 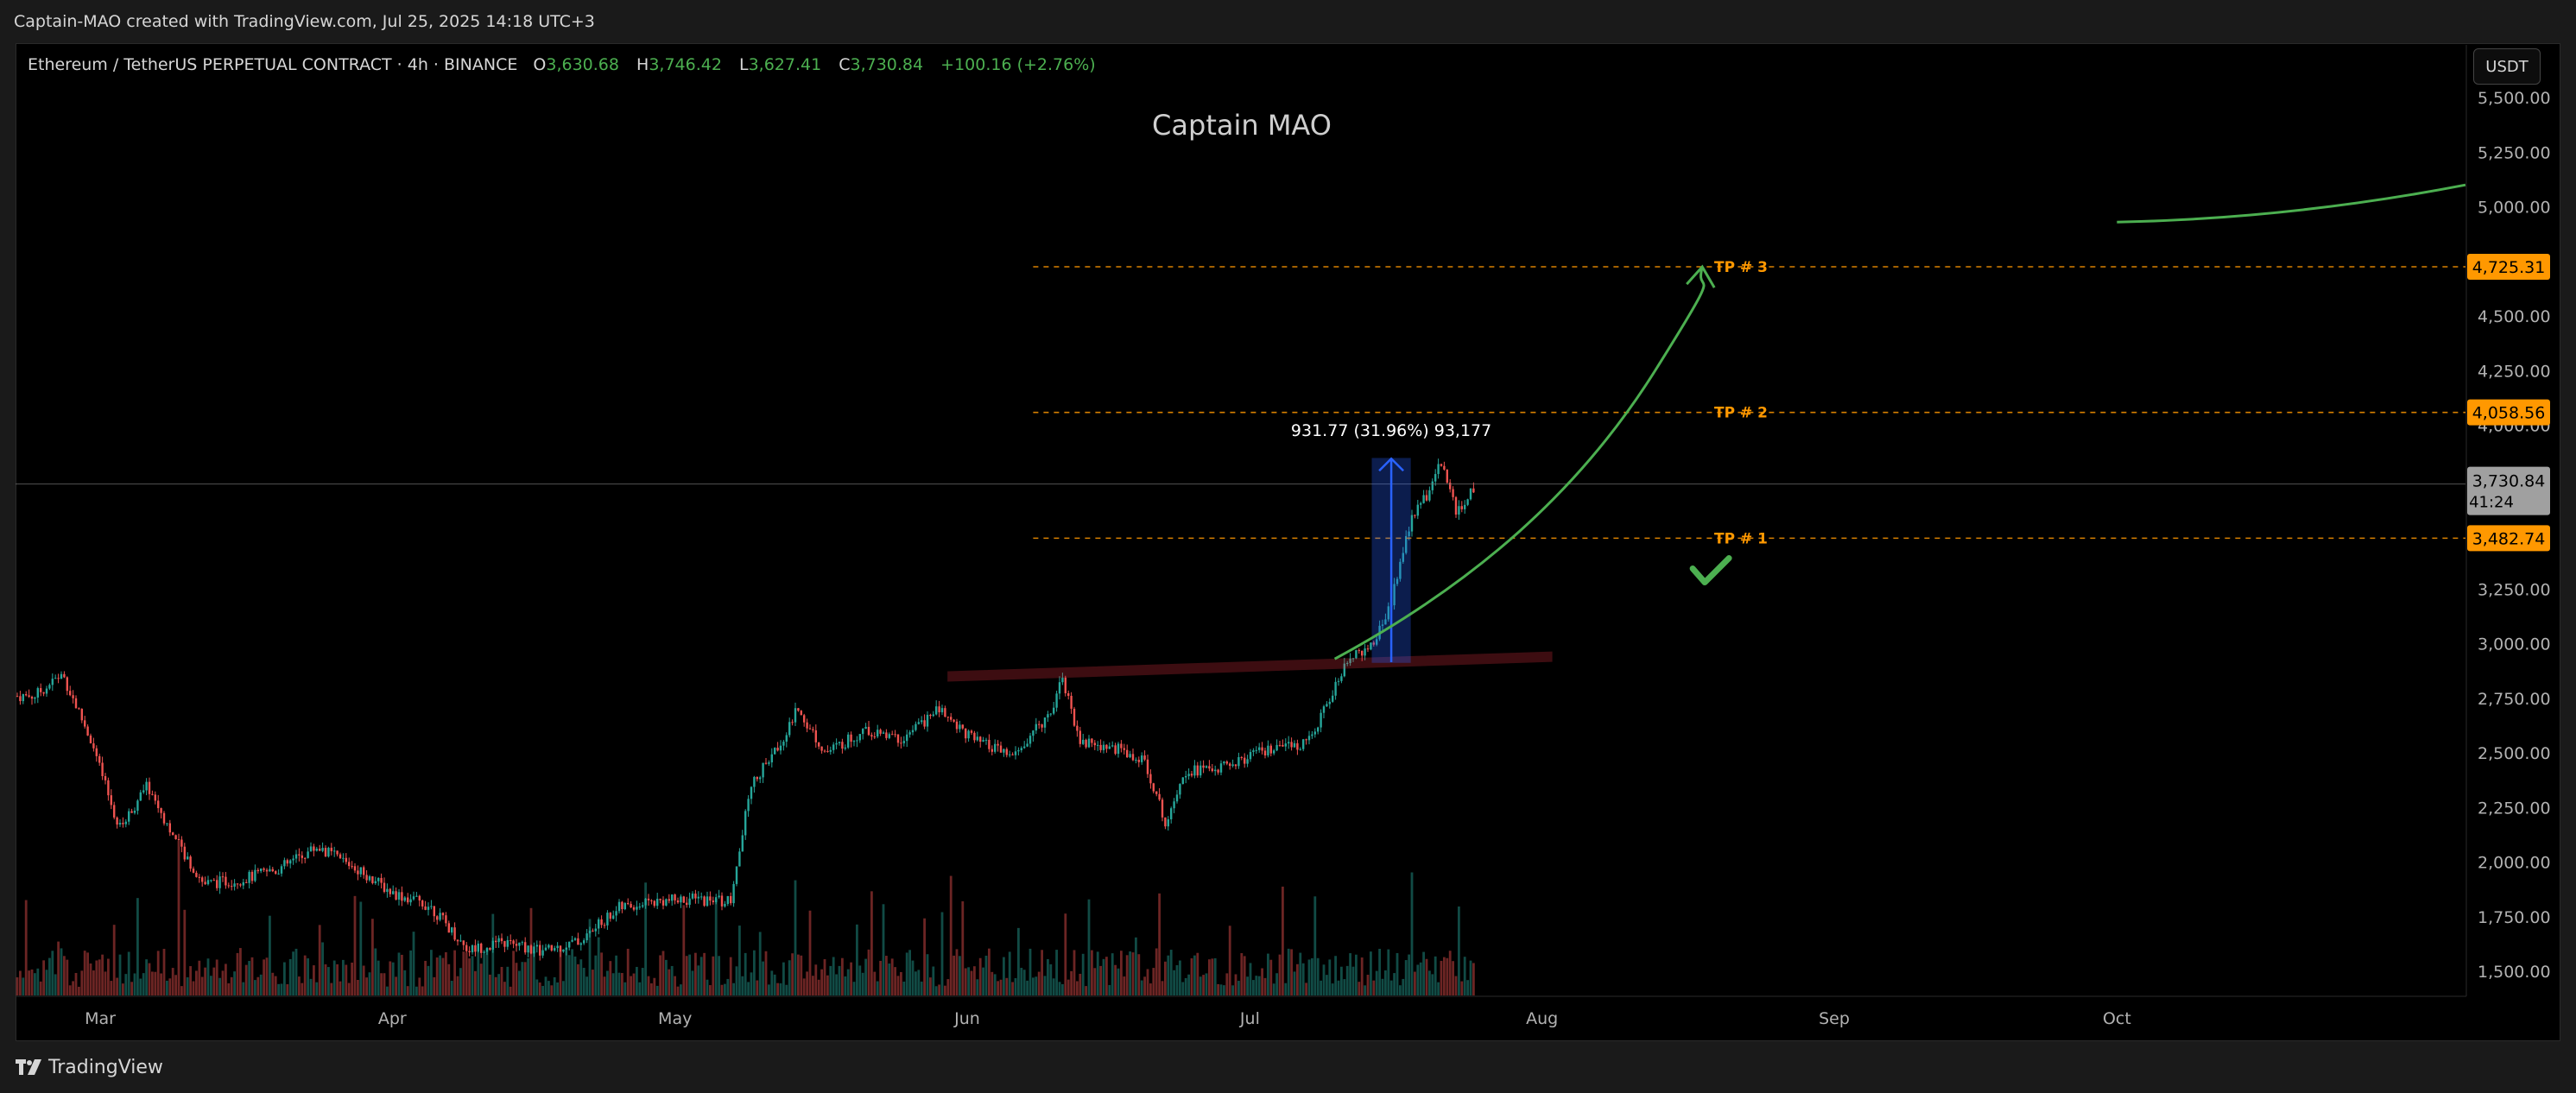 I want to click on last-price-tag-label: 3,730.84, so click(x=2509, y=481).